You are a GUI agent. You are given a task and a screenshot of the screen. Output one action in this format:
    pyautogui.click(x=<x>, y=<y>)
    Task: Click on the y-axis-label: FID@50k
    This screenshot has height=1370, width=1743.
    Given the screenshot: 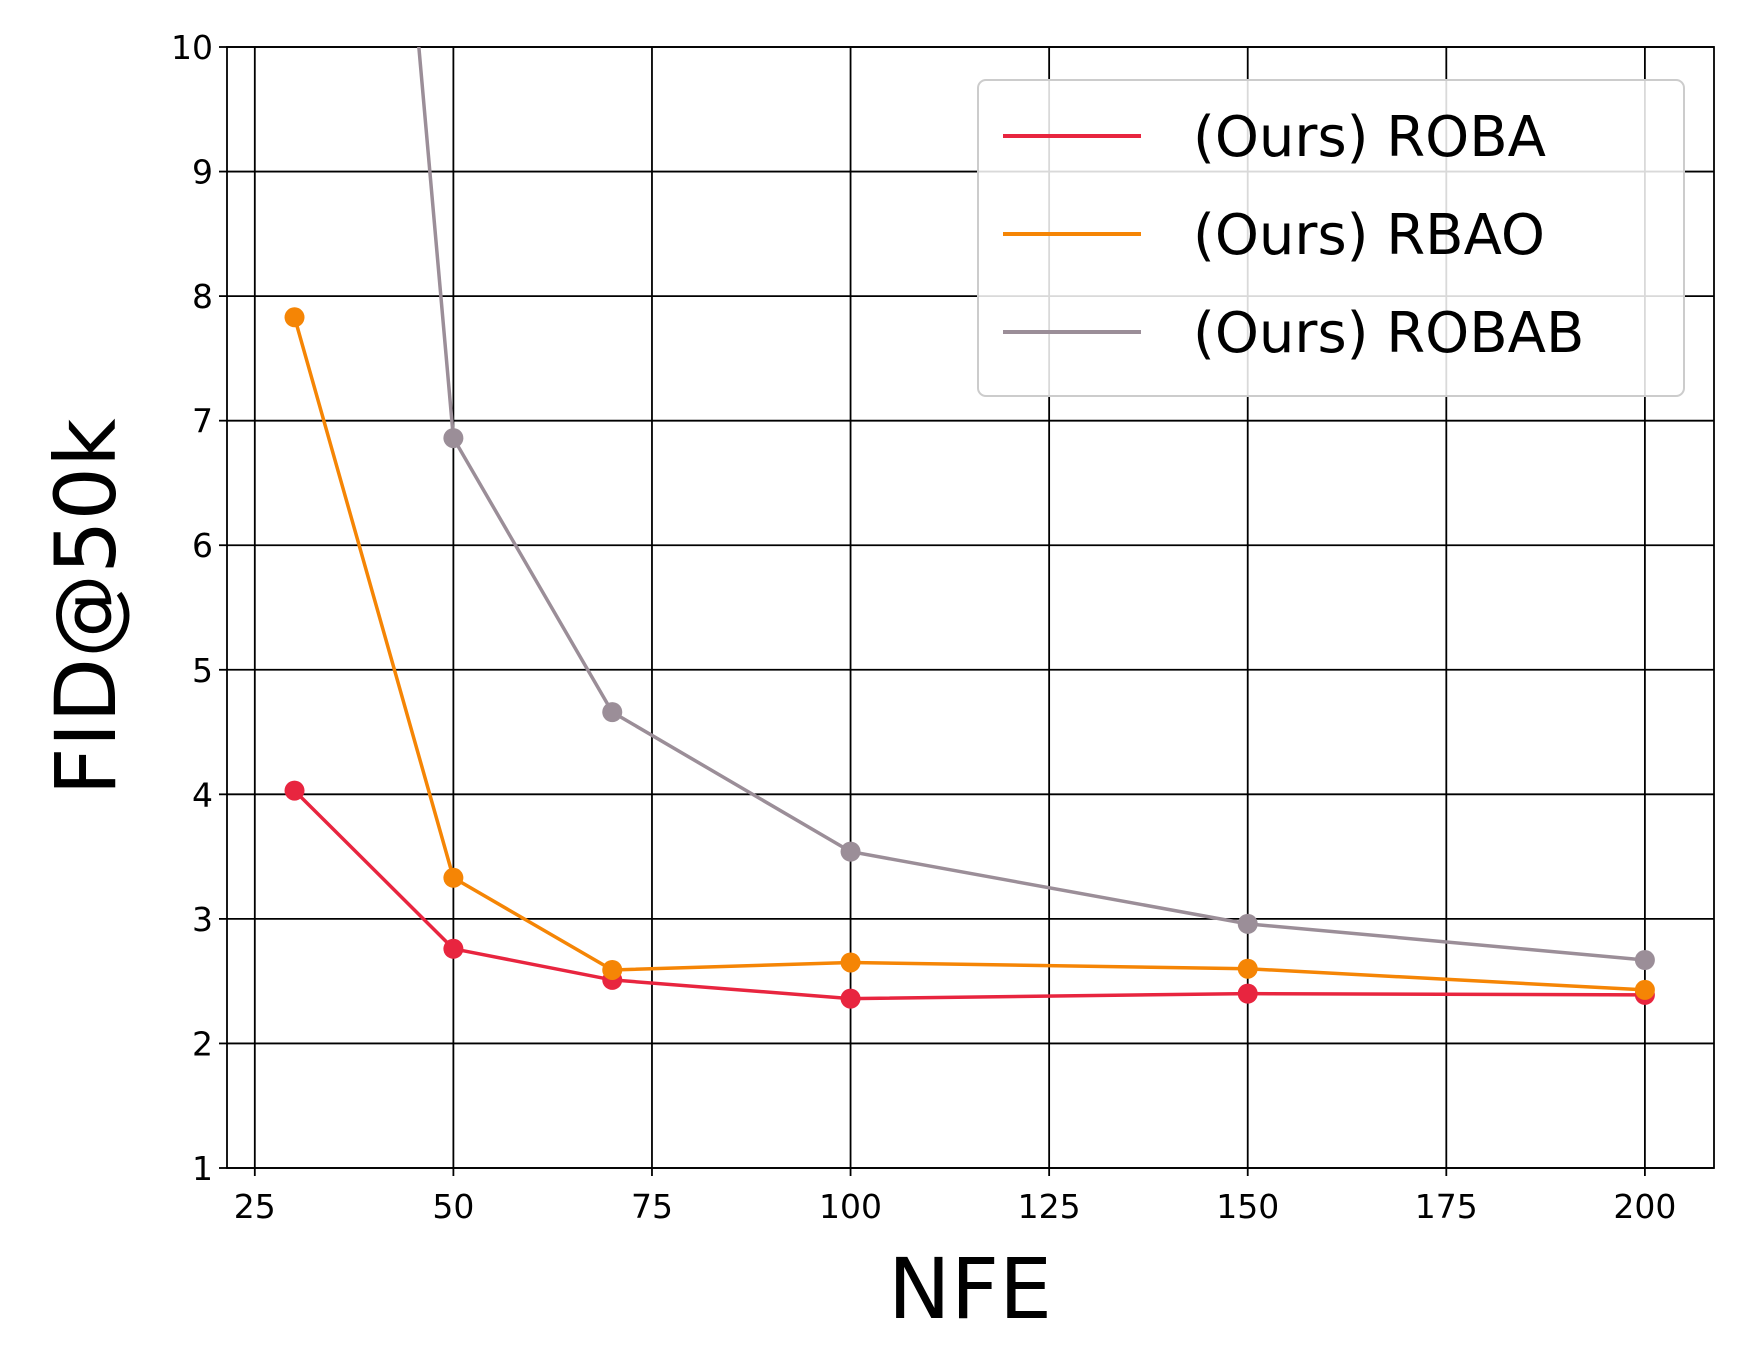 What is the action you would take?
    pyautogui.click(x=86, y=607)
    